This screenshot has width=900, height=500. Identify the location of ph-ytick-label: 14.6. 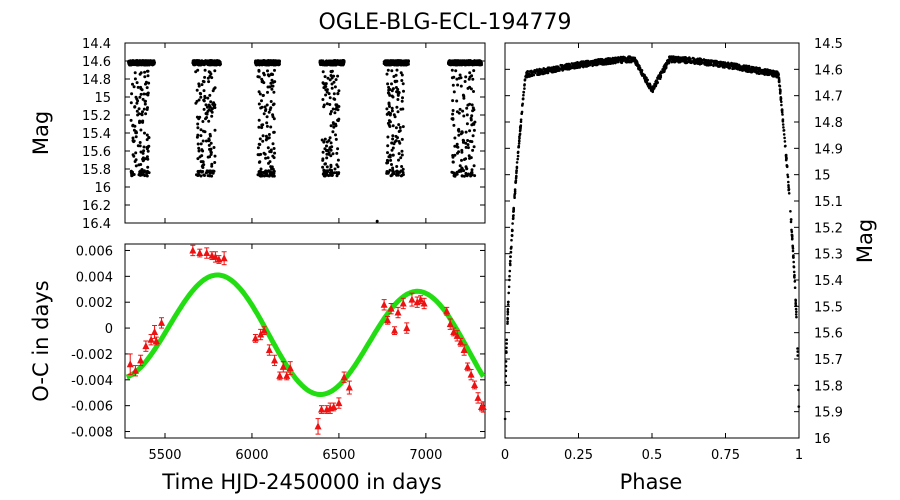
(828, 70).